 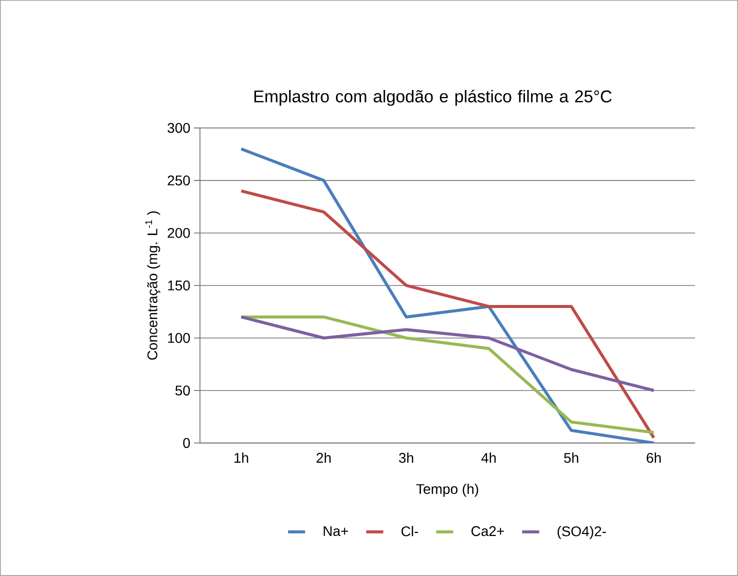 I want to click on legend-label: Na+, so click(x=336, y=531).